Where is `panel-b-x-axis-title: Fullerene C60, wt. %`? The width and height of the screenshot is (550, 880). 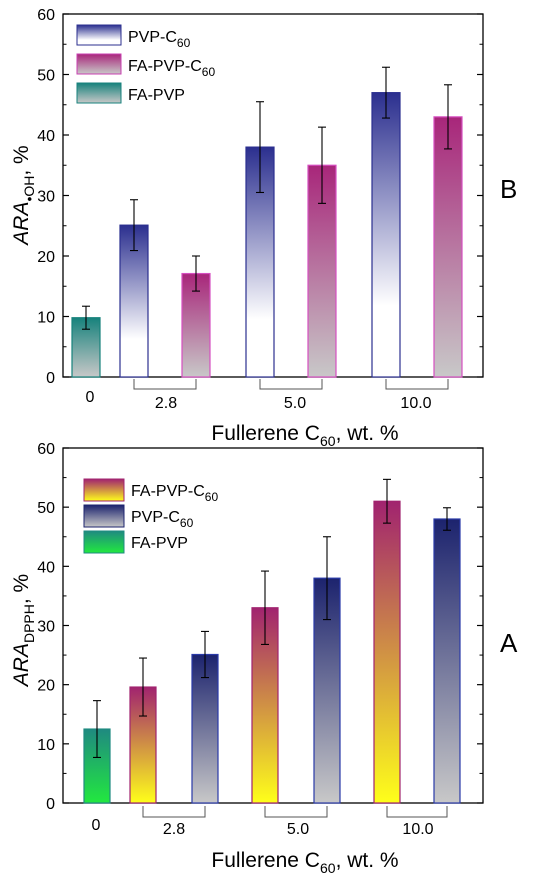
panel-b-x-axis-title: Fullerene C60, wt. % is located at coordinates (304, 435).